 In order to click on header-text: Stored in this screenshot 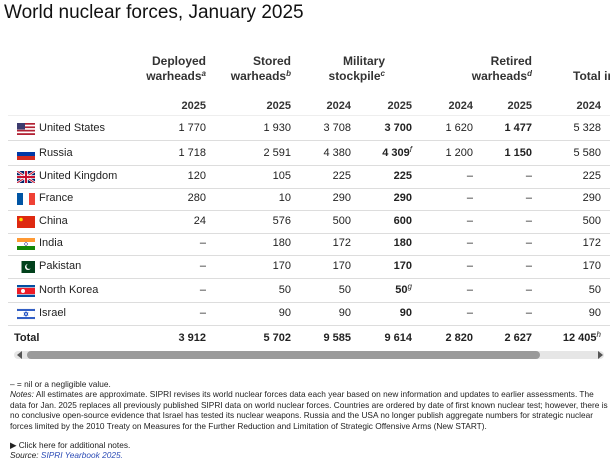, I will do `click(271, 61)`.